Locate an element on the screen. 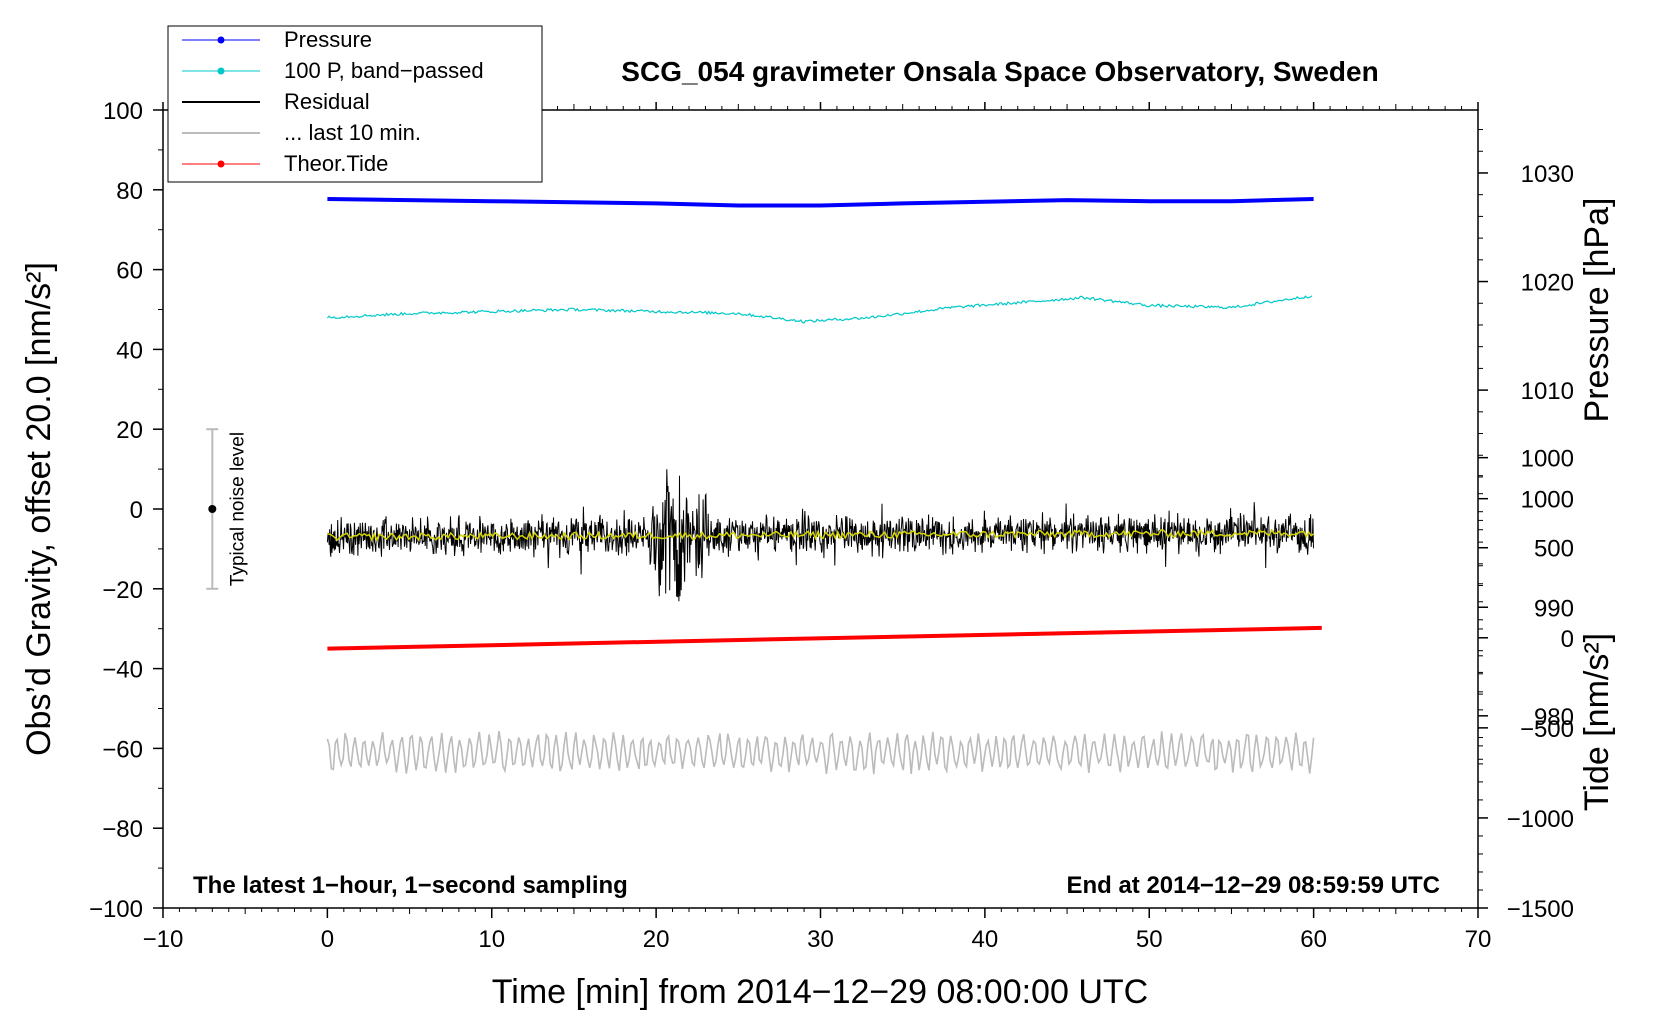 This screenshot has width=1660, height=1020. series-band-passed-pressure is located at coordinates (819, 309).